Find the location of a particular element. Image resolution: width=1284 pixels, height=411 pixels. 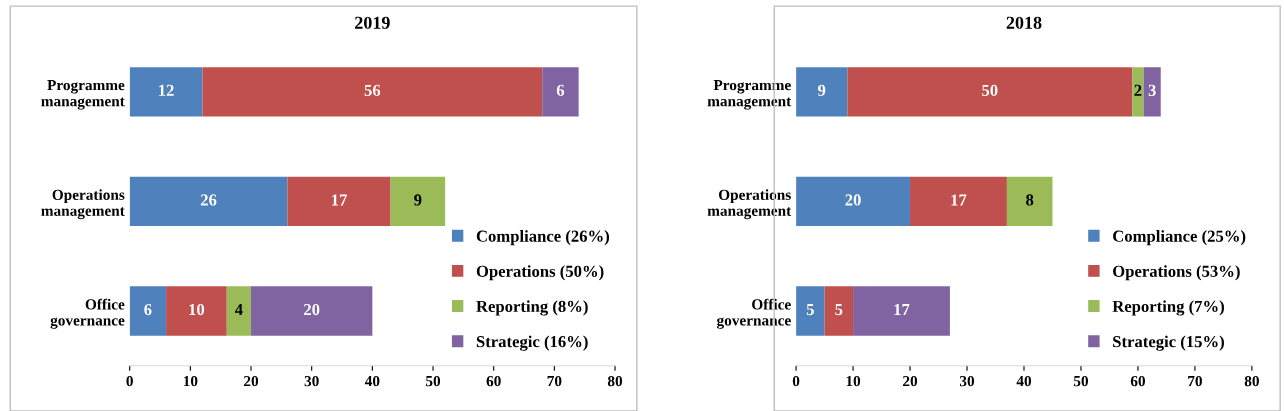

legend-label: Operations (53%) is located at coordinates (1176, 273).